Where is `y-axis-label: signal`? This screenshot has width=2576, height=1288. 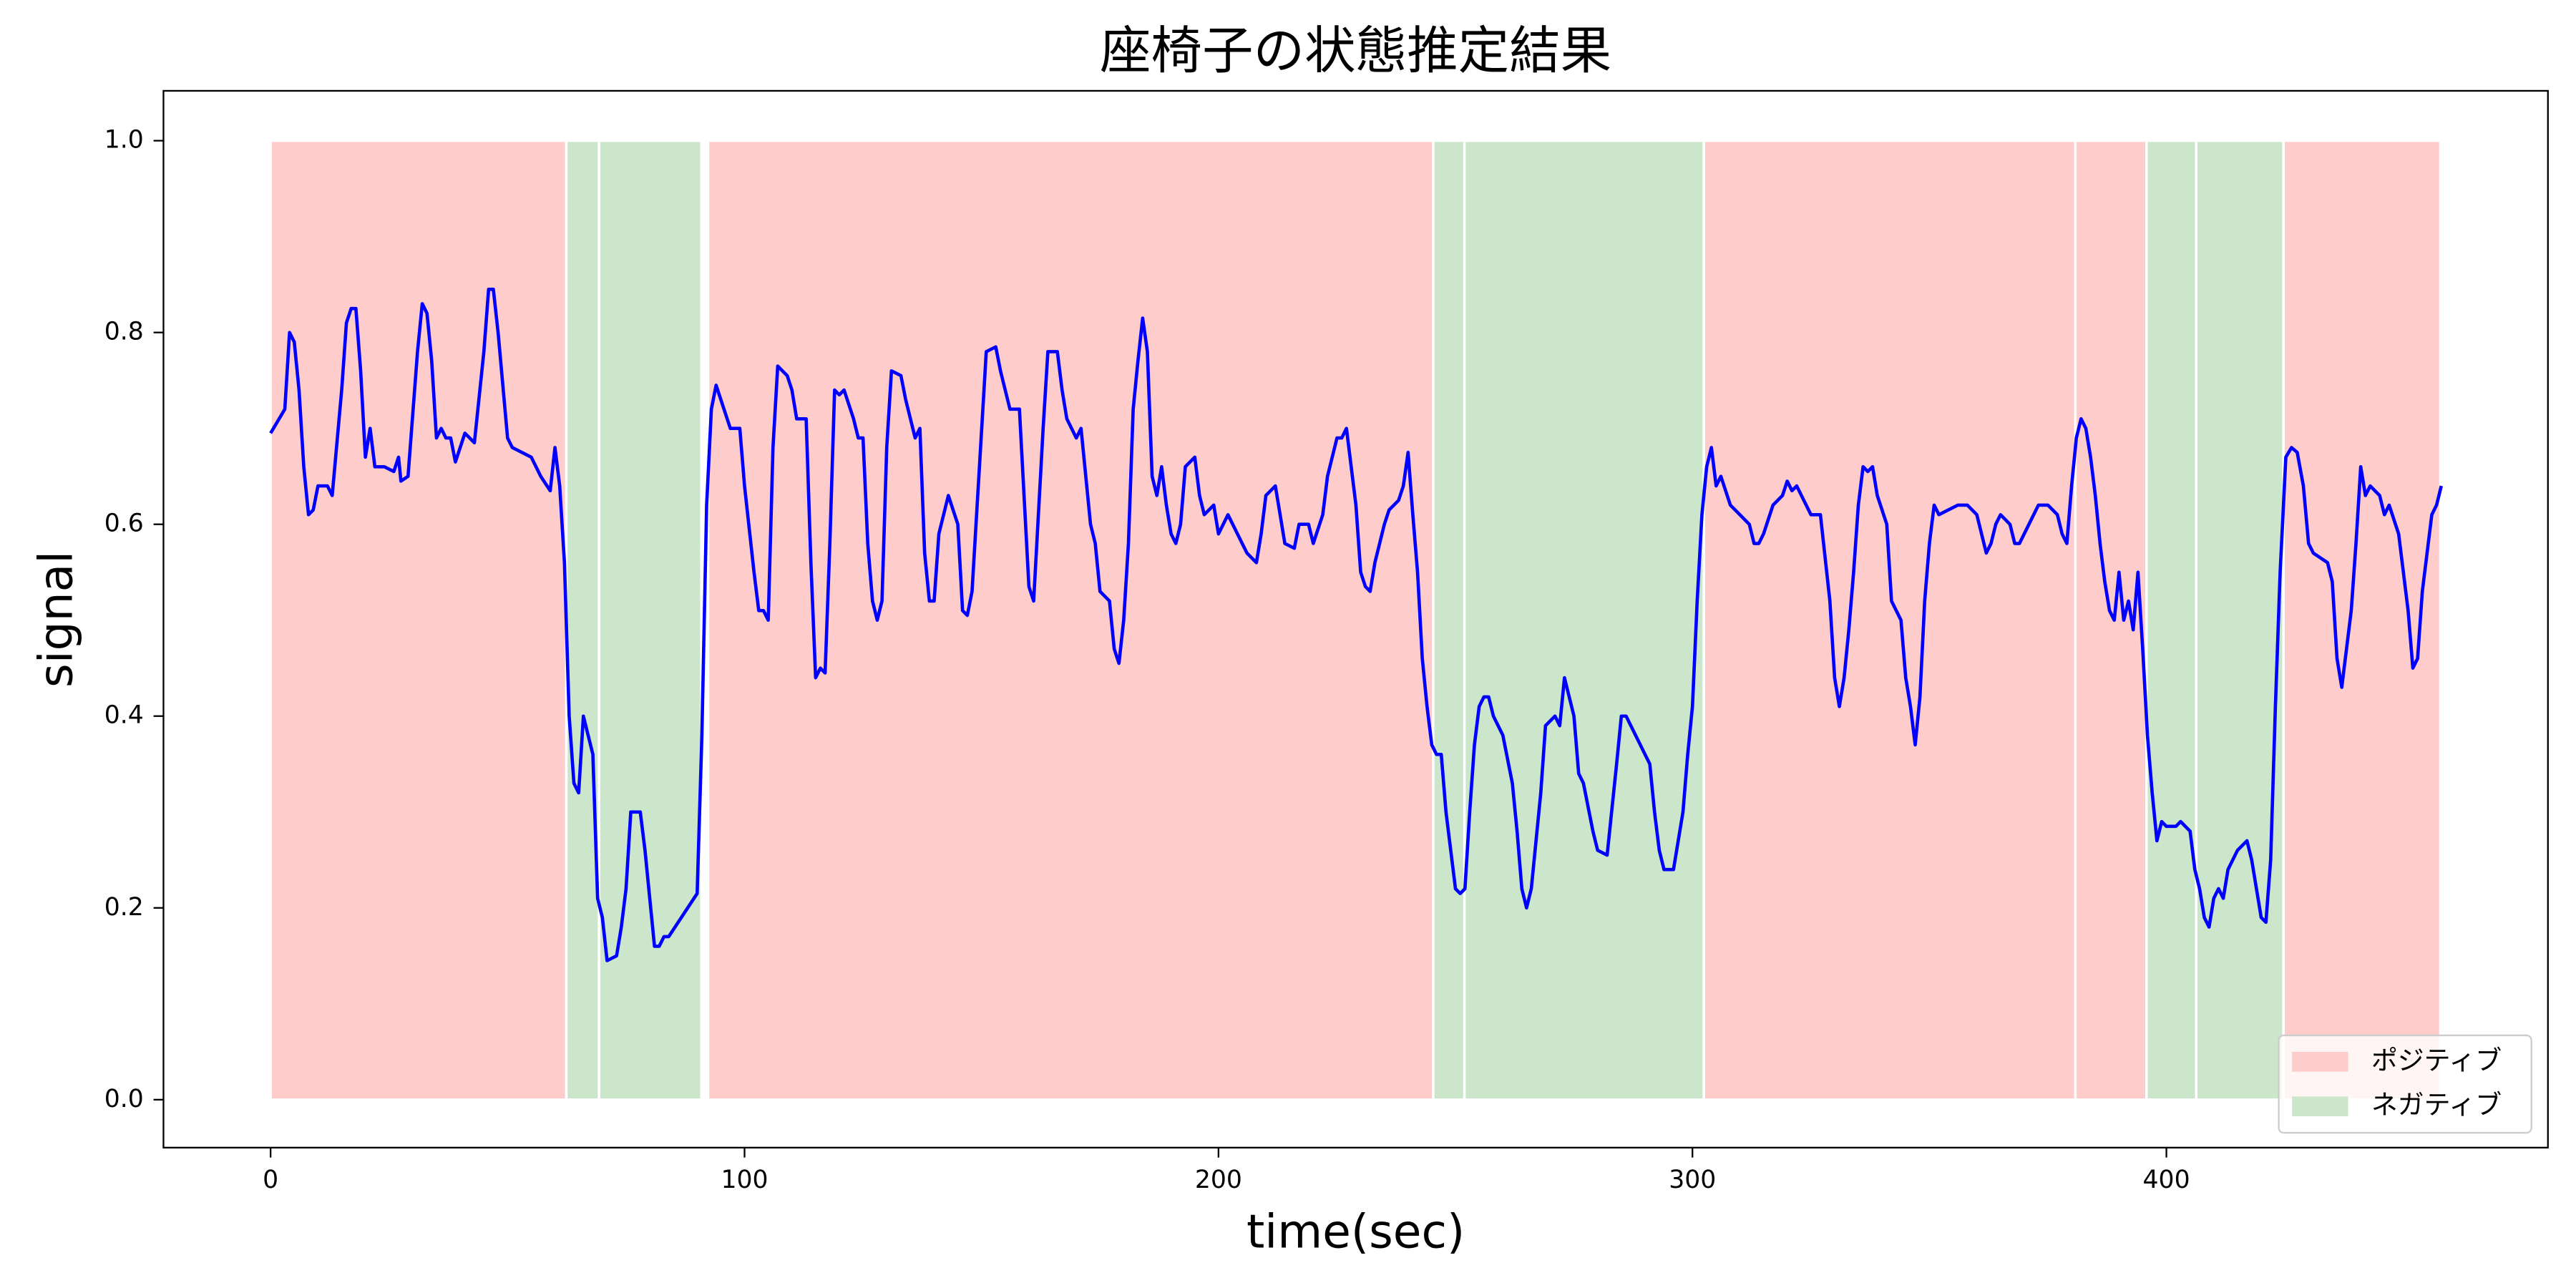
y-axis-label: signal is located at coordinates (57, 619).